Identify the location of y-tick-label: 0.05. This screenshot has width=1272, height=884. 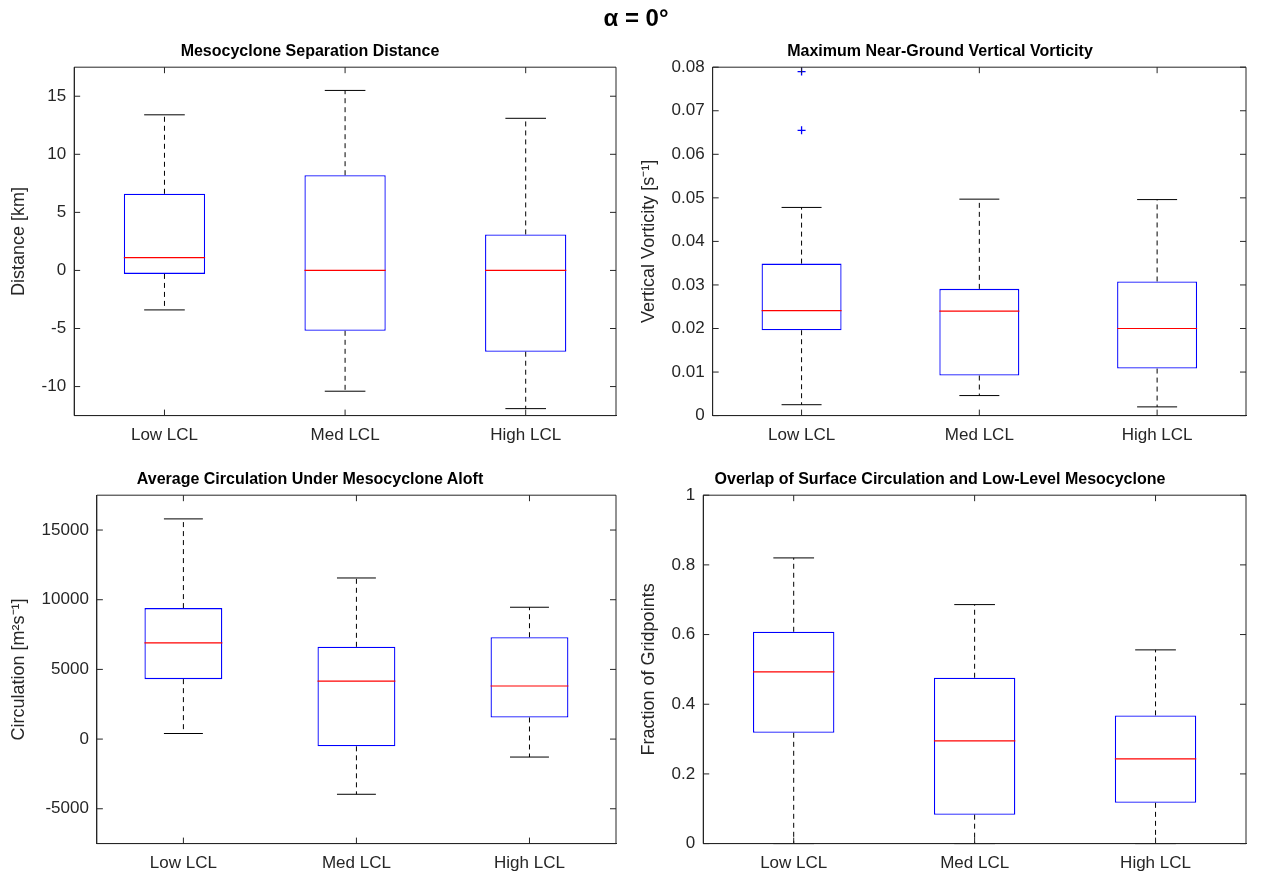
(688, 197).